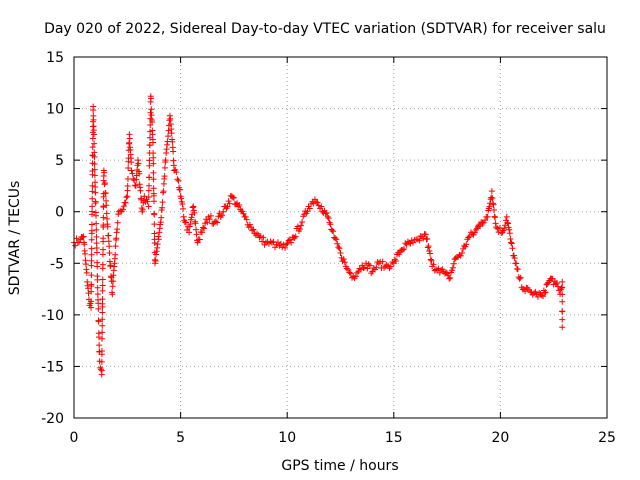  What do you see at coordinates (55, 110) in the screenshot?
I see `y-tick-label: 10` at bounding box center [55, 110].